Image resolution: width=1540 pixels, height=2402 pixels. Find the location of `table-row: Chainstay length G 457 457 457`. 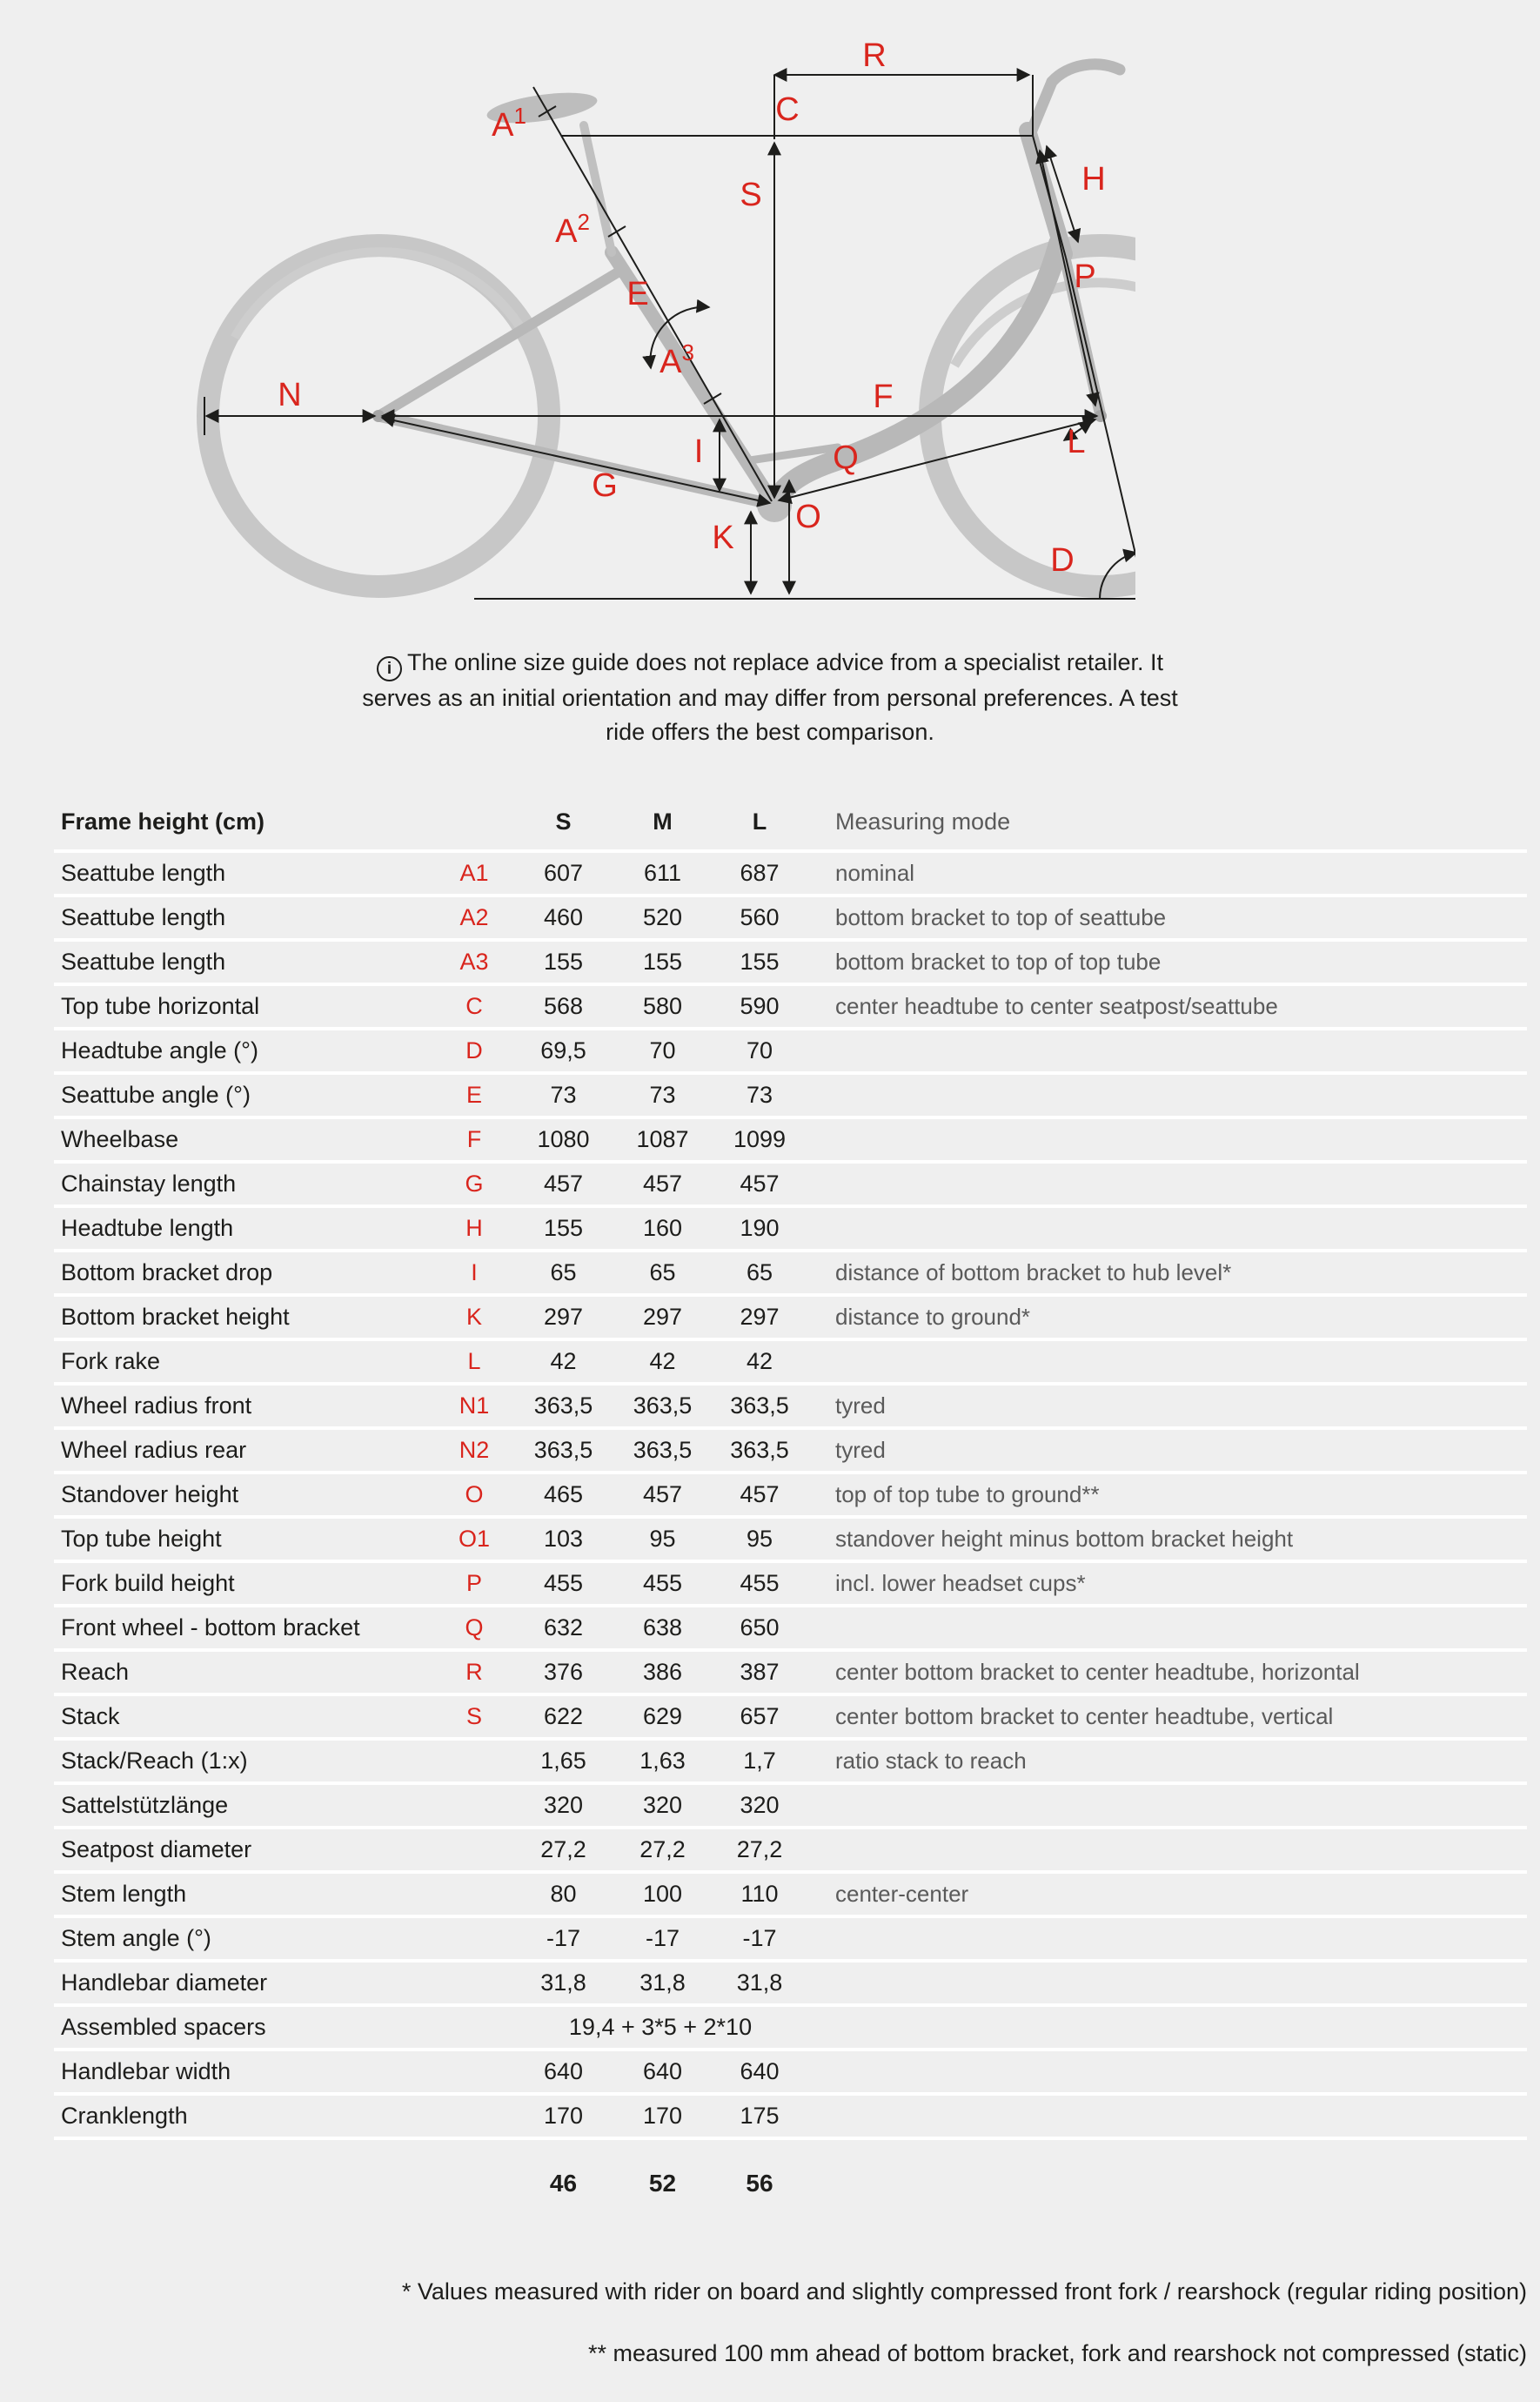

table-row: Chainstay length G 457 457 457 is located at coordinates (790, 1186).